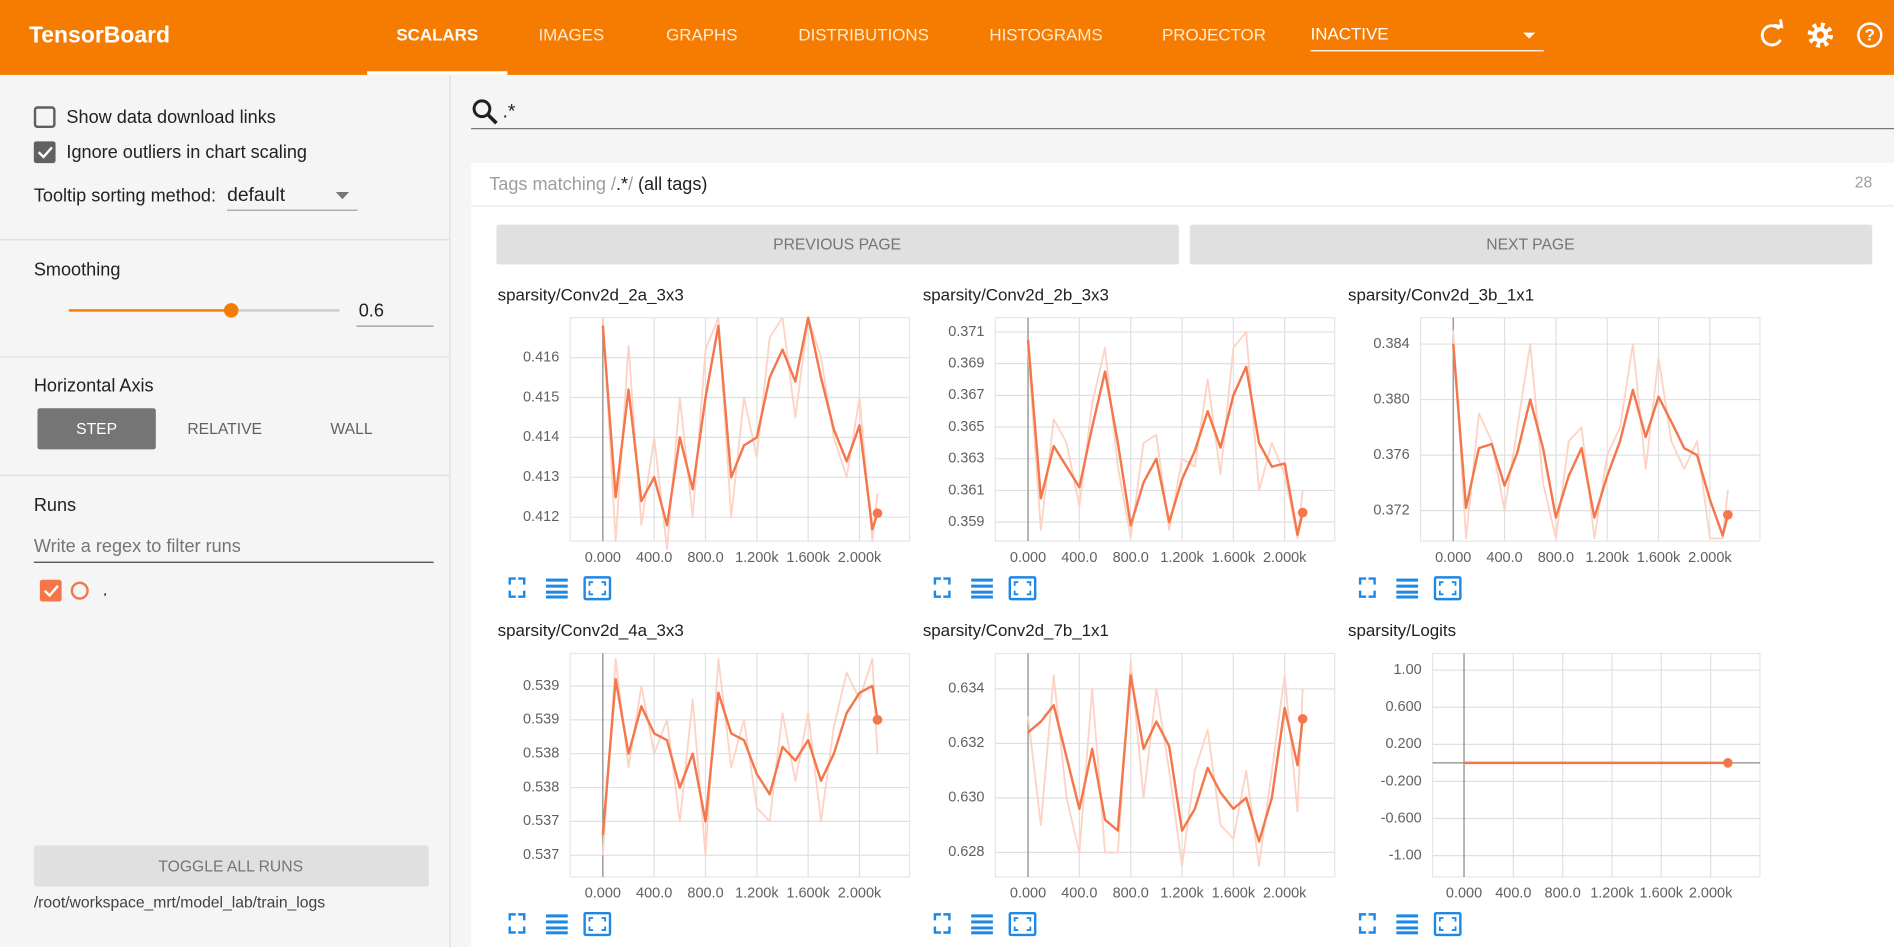 This screenshot has height=947, width=1894. Describe the element at coordinates (137, 546) in the screenshot. I see `runs-filter: Write a regex to filter runs` at that location.